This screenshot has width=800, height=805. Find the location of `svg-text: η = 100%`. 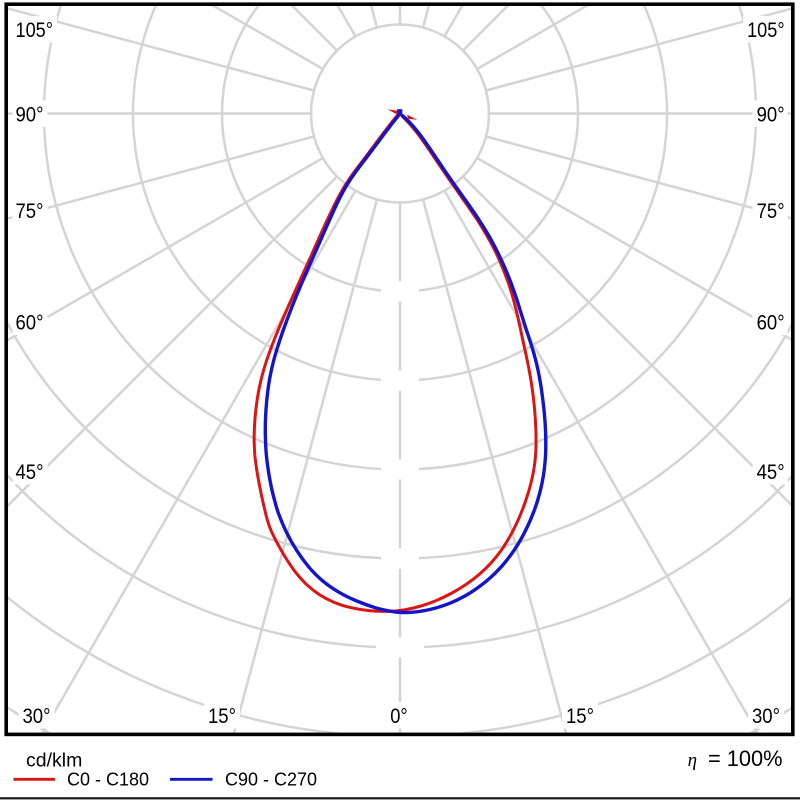

svg-text: η = 100% is located at coordinates (735, 758).